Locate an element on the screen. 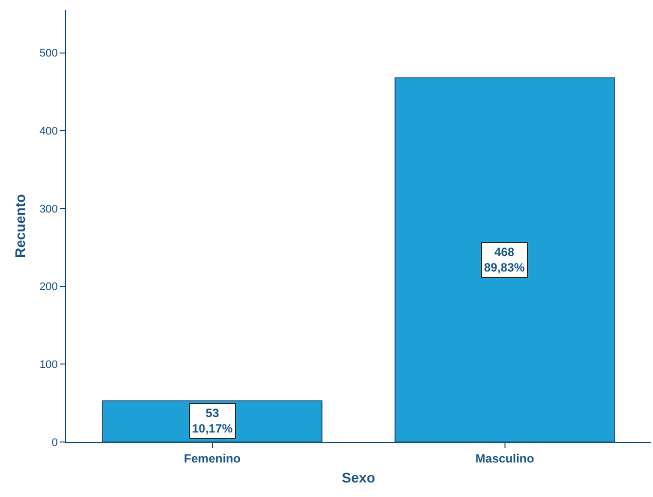 The width and height of the screenshot is (653, 497). y-tick-label: 200 is located at coordinates (48, 287).